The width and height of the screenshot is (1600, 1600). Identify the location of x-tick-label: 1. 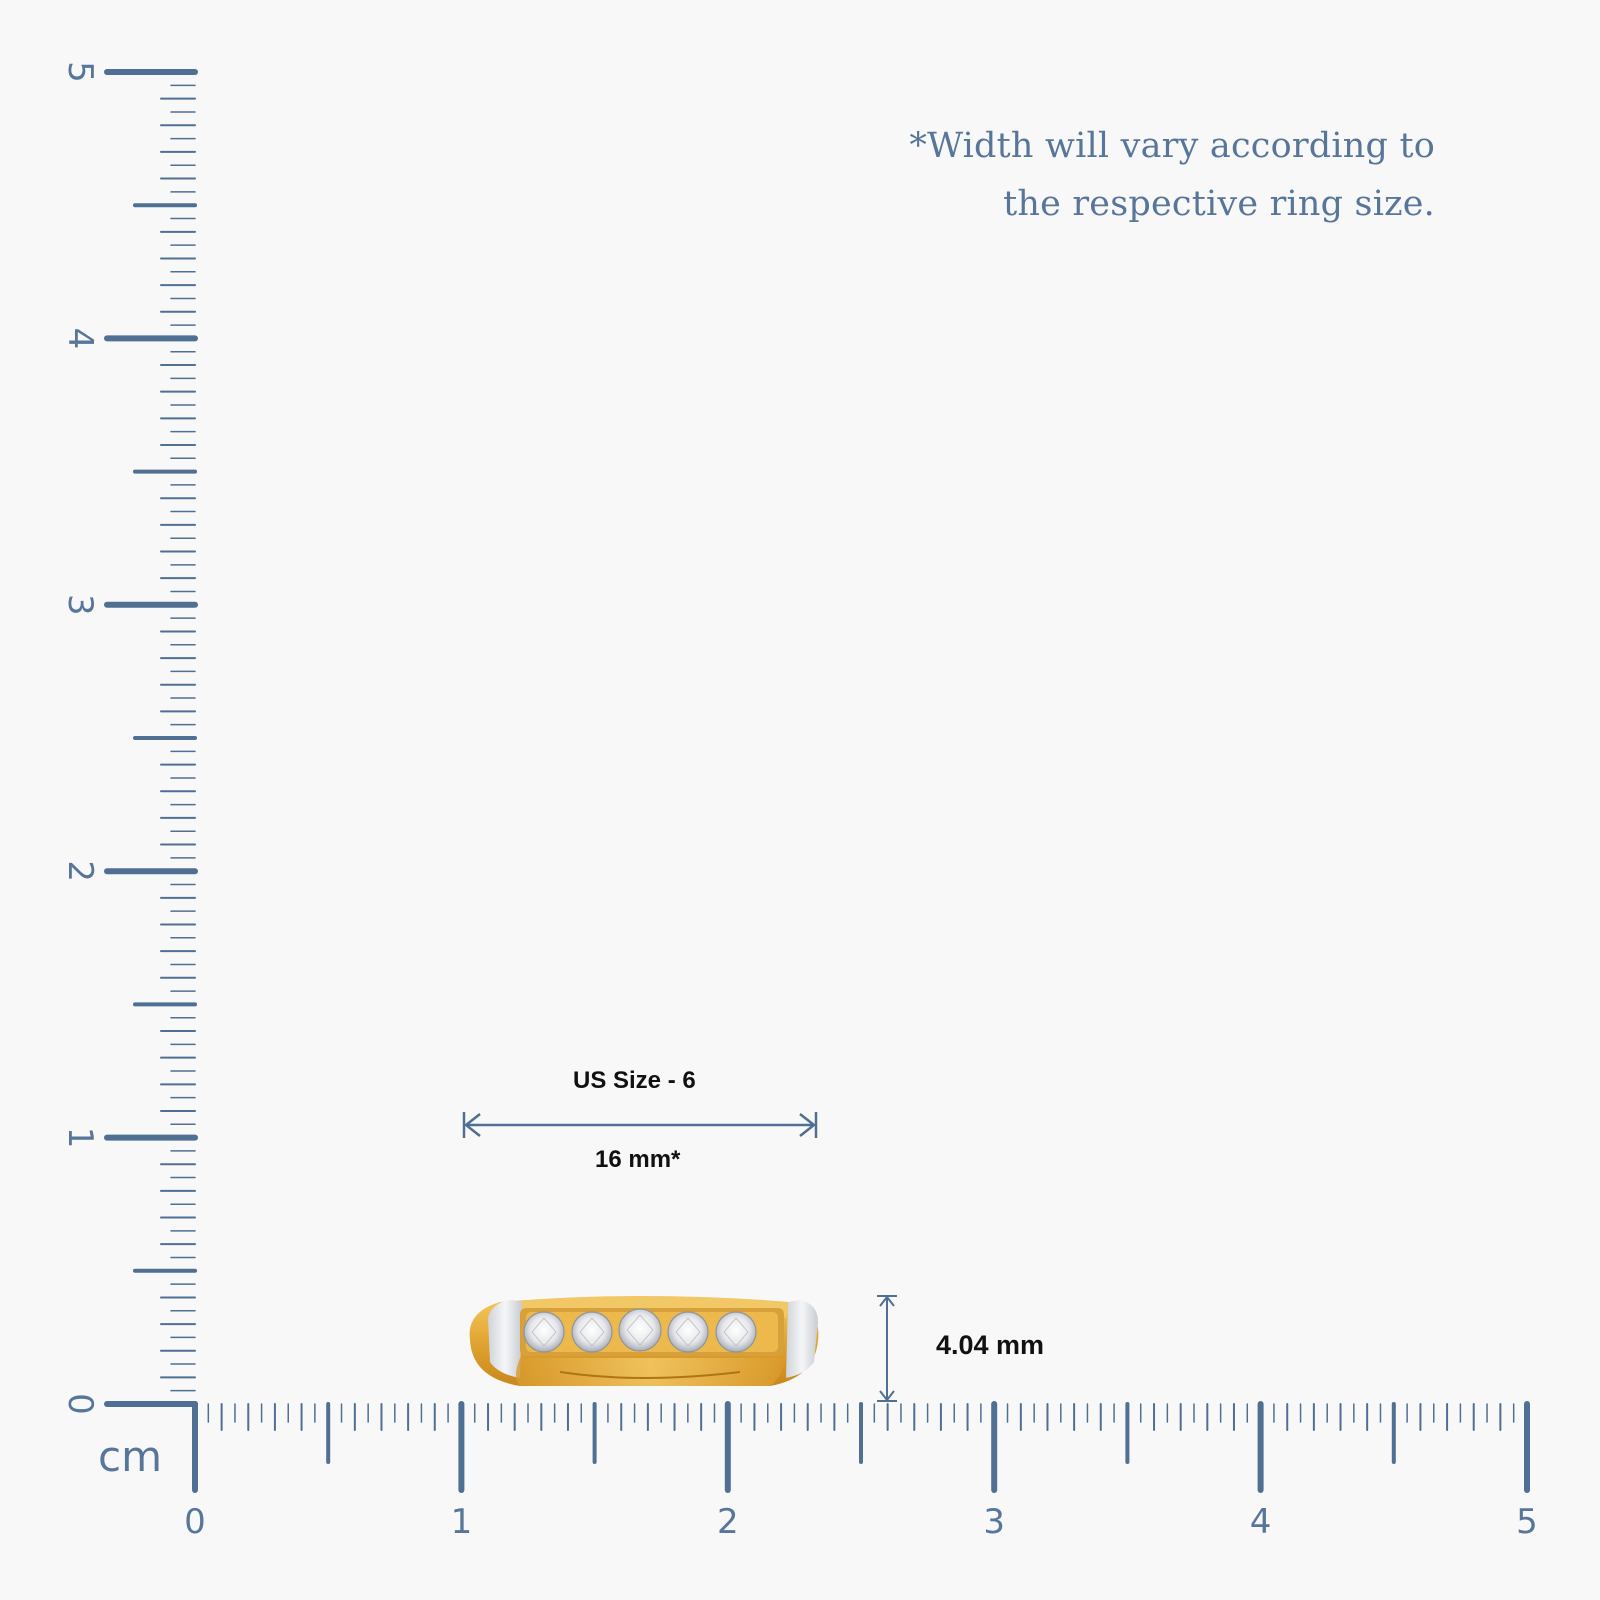
(462, 1522).